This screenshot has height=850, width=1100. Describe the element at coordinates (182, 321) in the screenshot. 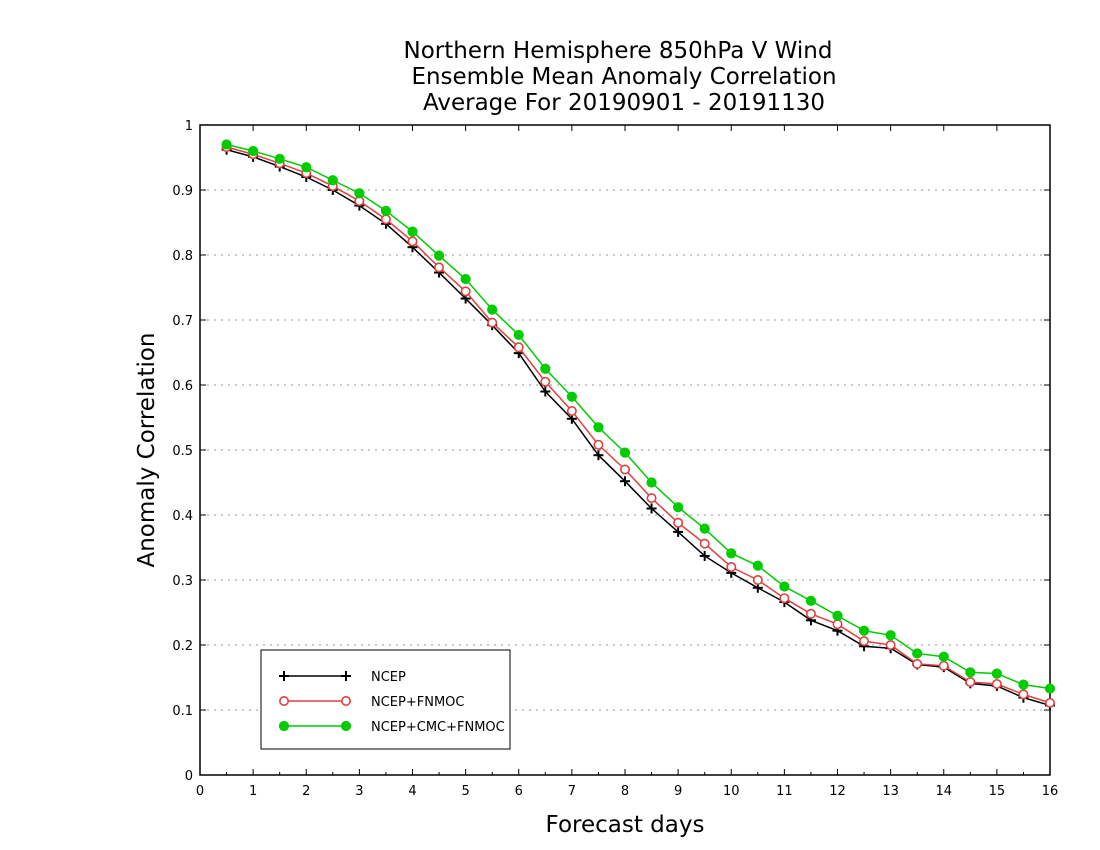

I see `y-tick-label: 0.7` at that location.